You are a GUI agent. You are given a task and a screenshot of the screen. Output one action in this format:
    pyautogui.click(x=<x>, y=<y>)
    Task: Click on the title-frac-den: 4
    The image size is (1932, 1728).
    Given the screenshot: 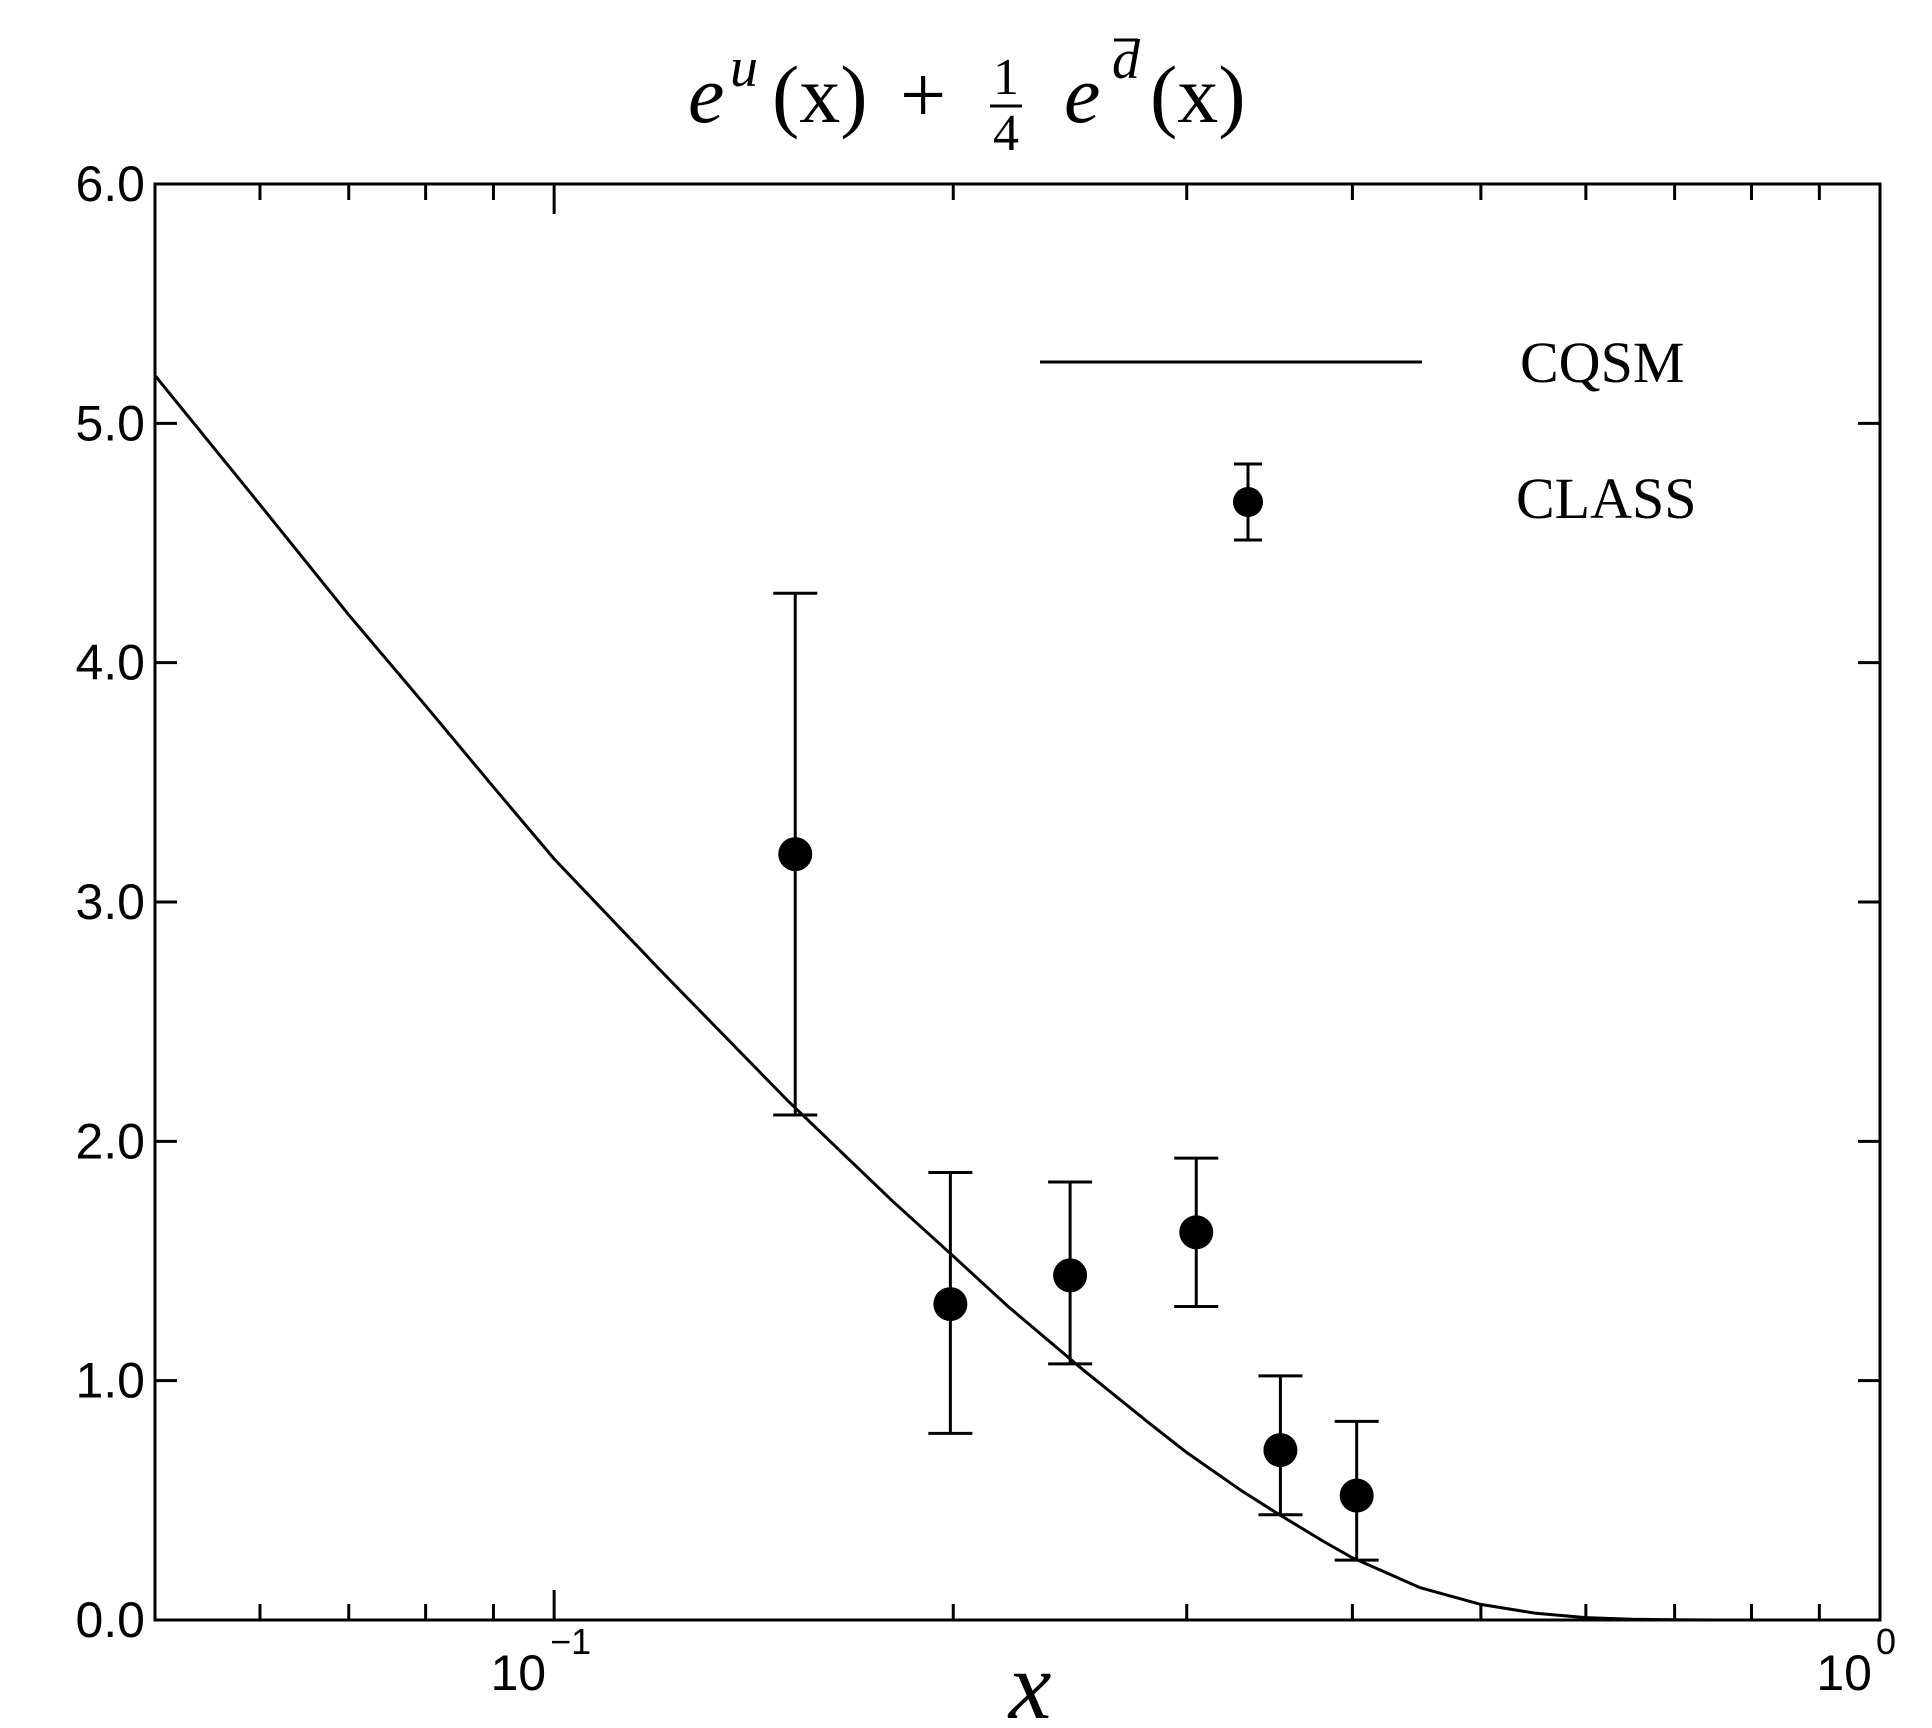 What is the action you would take?
    pyautogui.click(x=1006, y=133)
    